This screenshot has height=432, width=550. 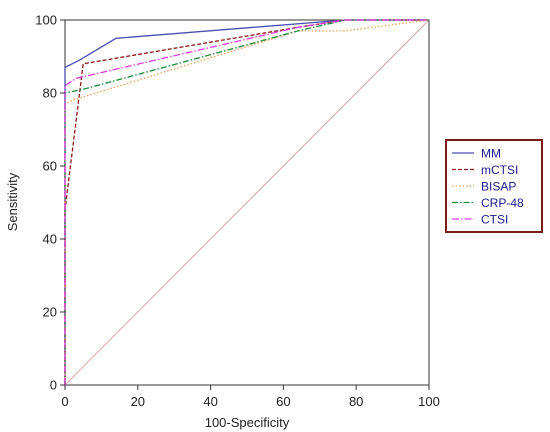 I want to click on legend-label-mctsi: mCTSI, so click(x=499, y=170).